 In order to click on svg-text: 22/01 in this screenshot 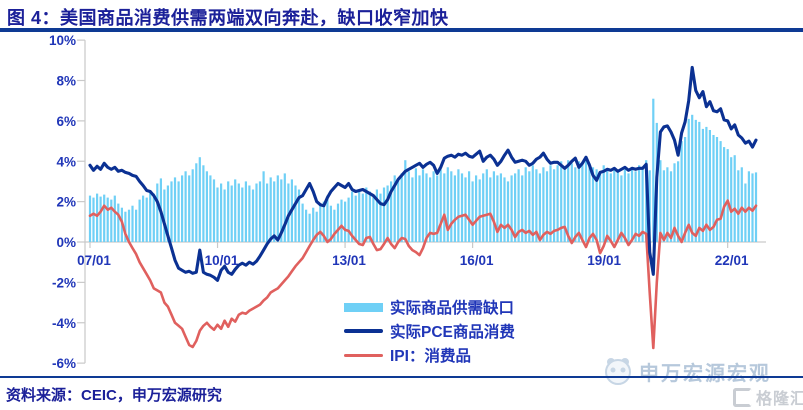, I will do `click(732, 260)`.